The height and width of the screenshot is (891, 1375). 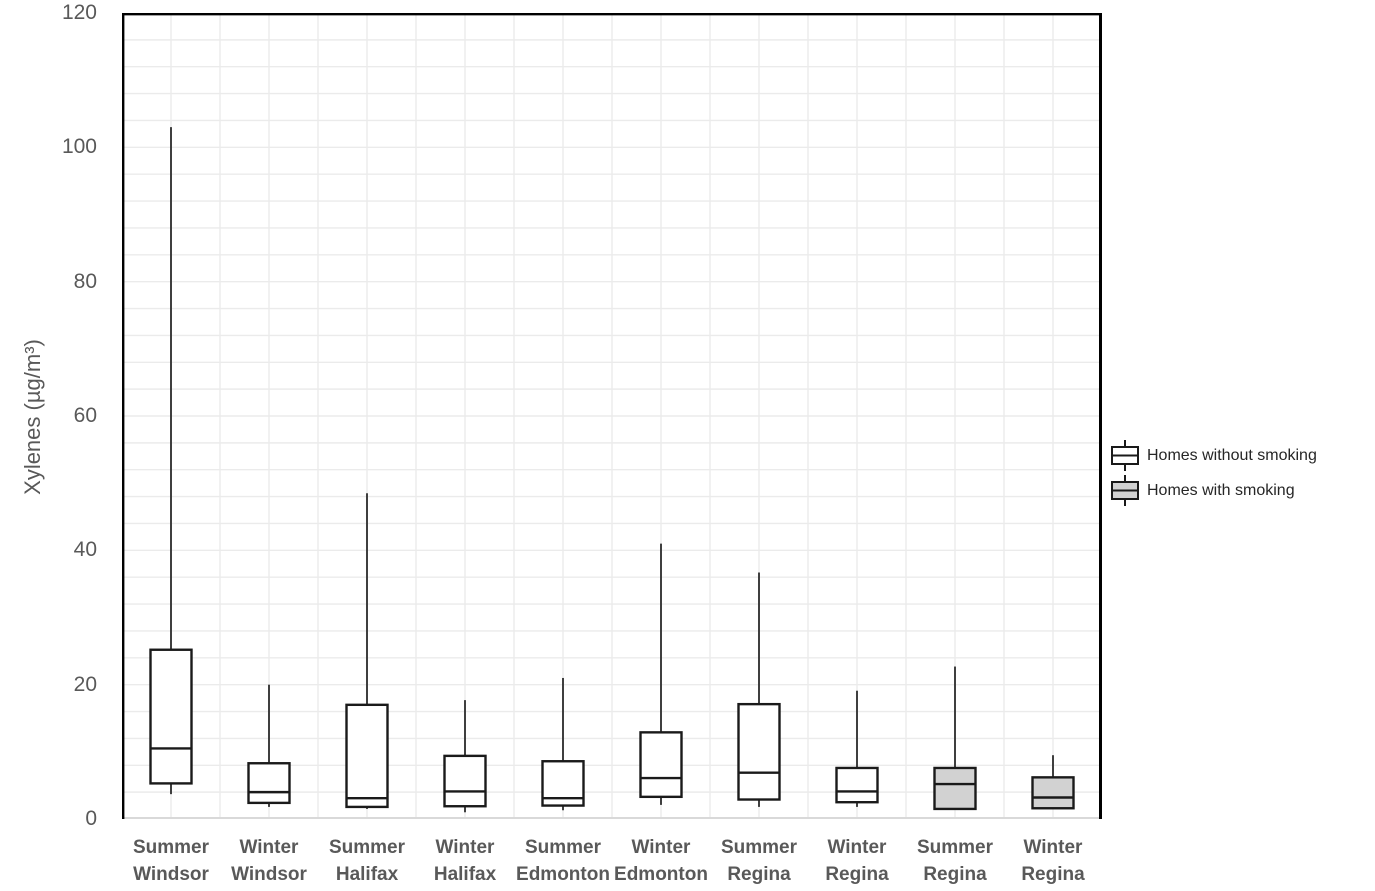 What do you see at coordinates (85, 281) in the screenshot?
I see `y-tick-label-80: 80` at bounding box center [85, 281].